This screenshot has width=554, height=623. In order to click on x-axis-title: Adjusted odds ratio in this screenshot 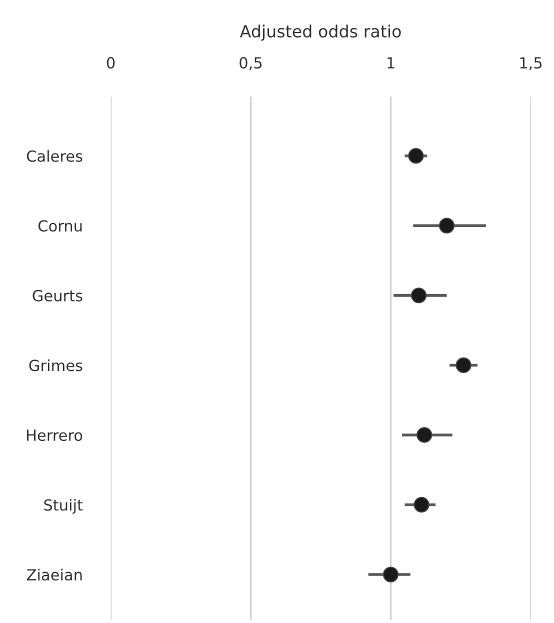, I will do `click(320, 32)`.